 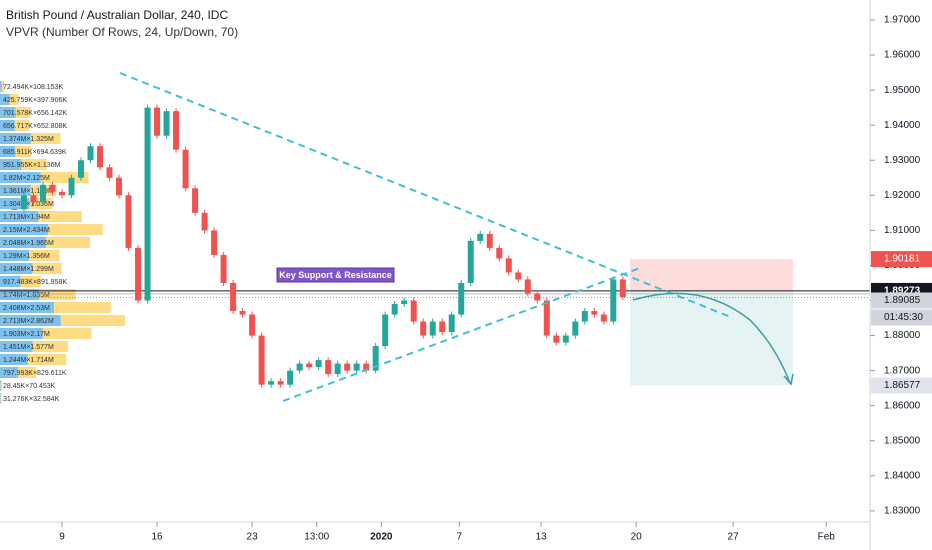 I want to click on volume-label: 917.483K×891.958K, so click(x=35, y=282).